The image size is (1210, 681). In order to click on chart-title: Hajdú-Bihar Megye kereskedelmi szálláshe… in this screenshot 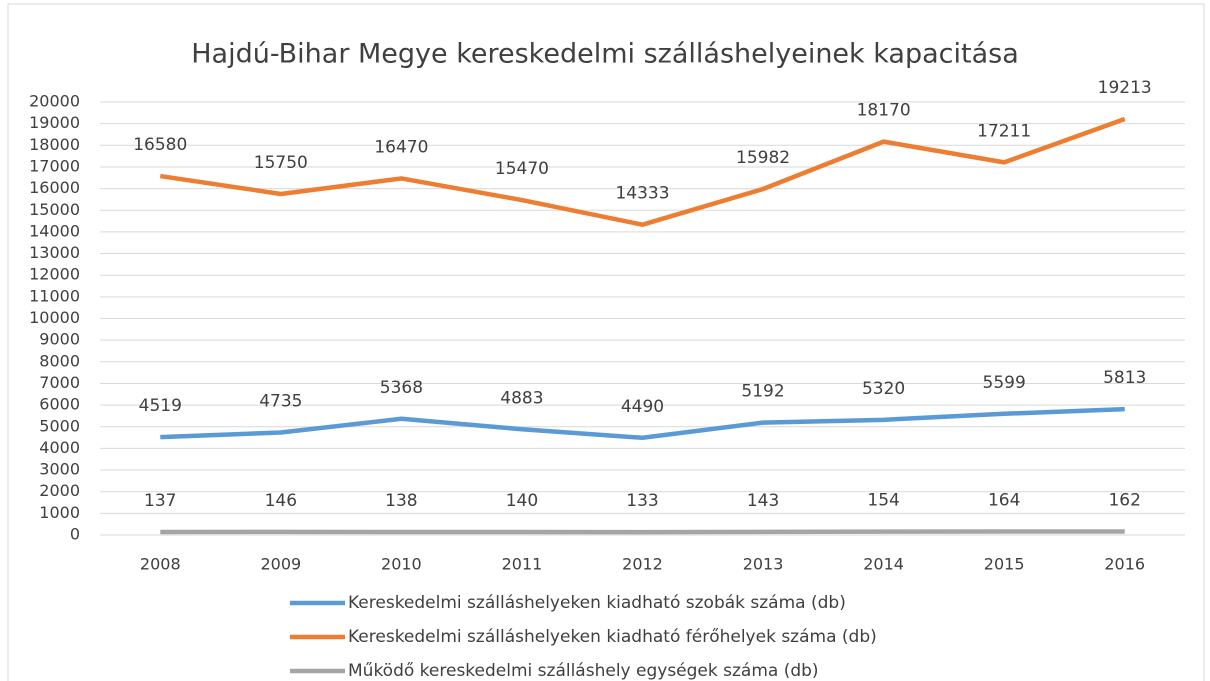, I will do `click(605, 54)`.